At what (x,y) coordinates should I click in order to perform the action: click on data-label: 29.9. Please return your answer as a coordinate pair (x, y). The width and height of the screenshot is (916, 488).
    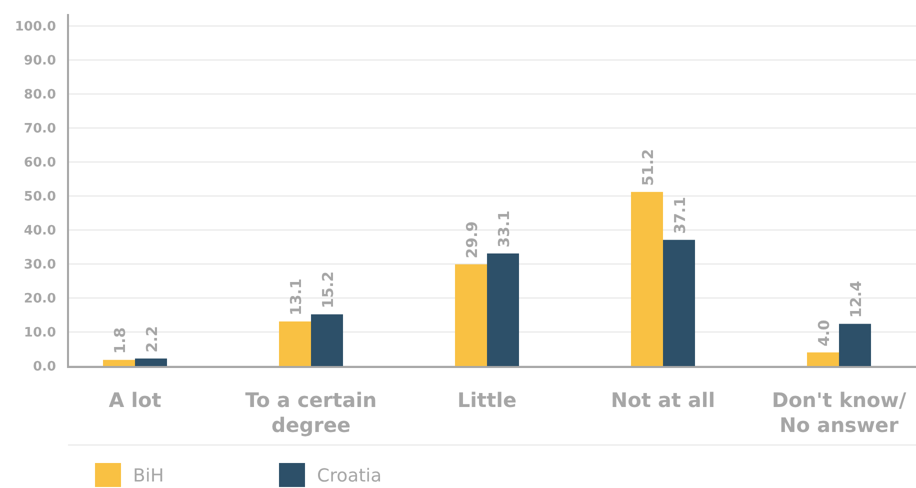
    Looking at the image, I should click on (472, 239).